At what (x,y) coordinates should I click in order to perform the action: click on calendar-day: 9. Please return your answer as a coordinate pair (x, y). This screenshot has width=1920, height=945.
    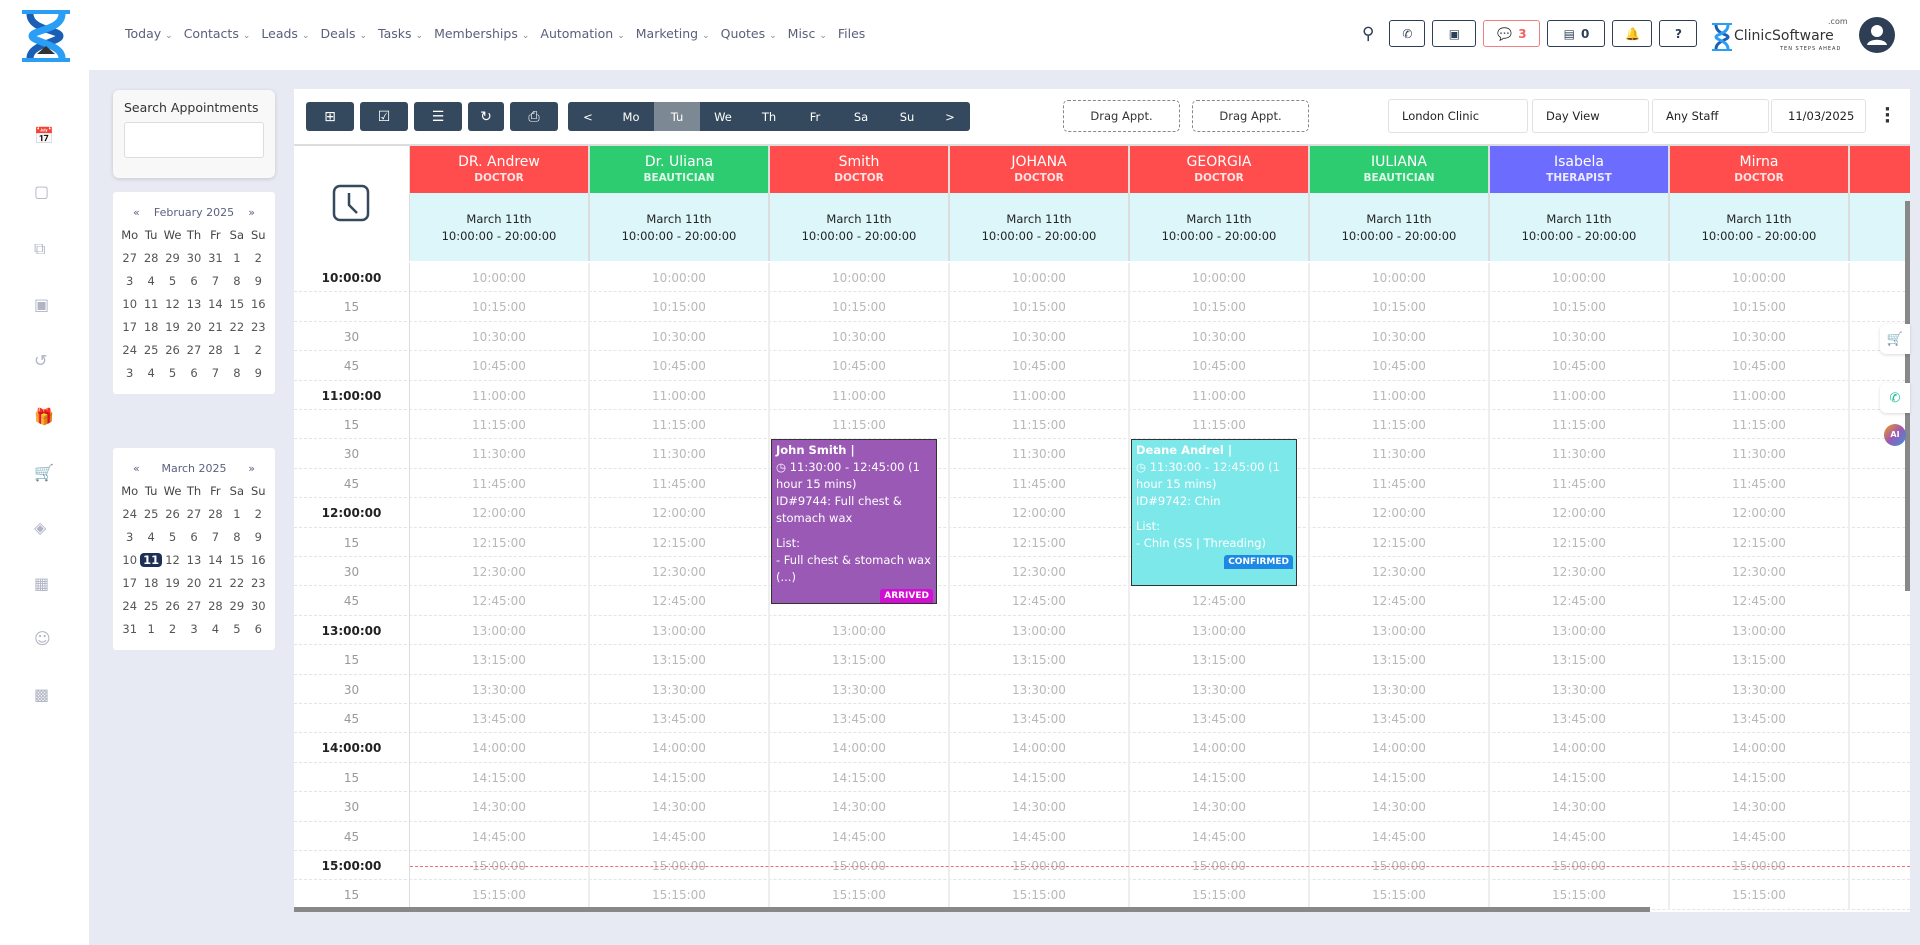
    Looking at the image, I should click on (258, 373).